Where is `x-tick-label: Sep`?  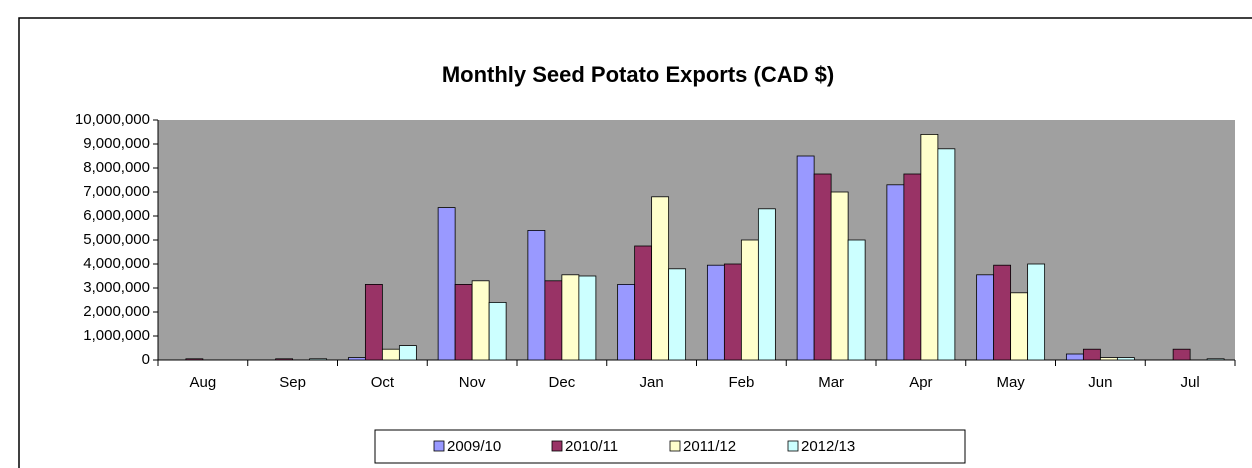 x-tick-label: Sep is located at coordinates (292, 382).